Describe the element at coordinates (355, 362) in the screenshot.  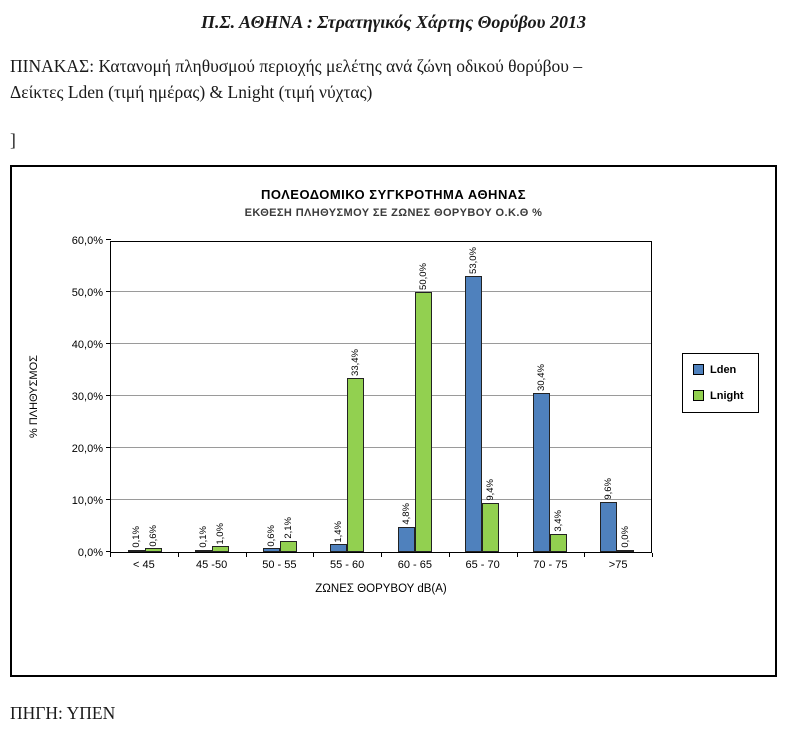
I see `bar-value-label: 33,4%` at that location.